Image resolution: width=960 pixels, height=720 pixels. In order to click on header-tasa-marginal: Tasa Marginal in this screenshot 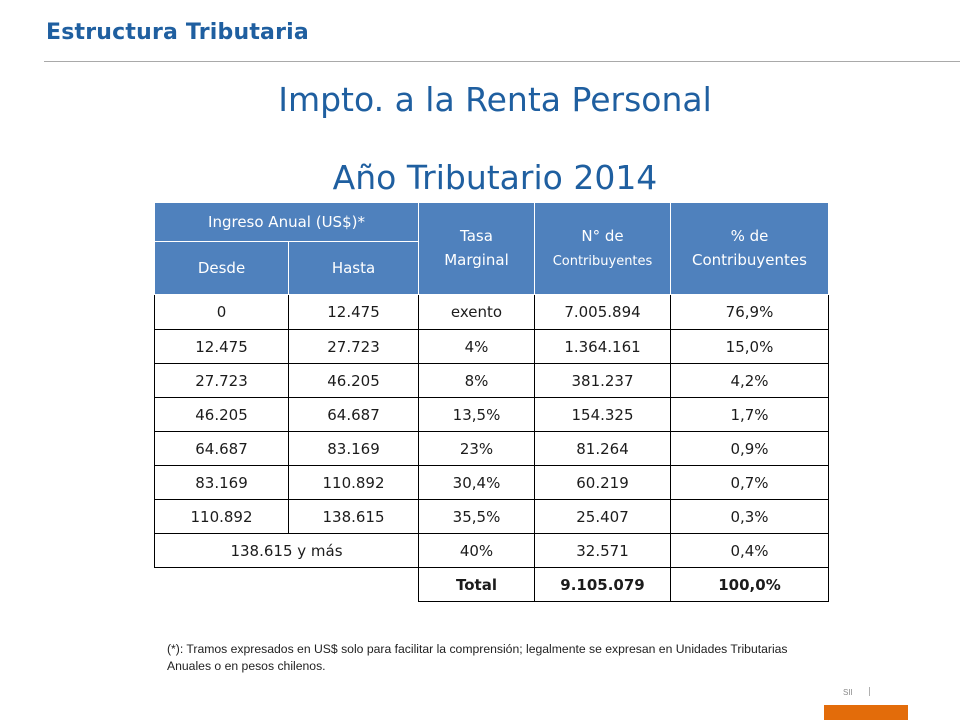, I will do `click(476, 248)`.